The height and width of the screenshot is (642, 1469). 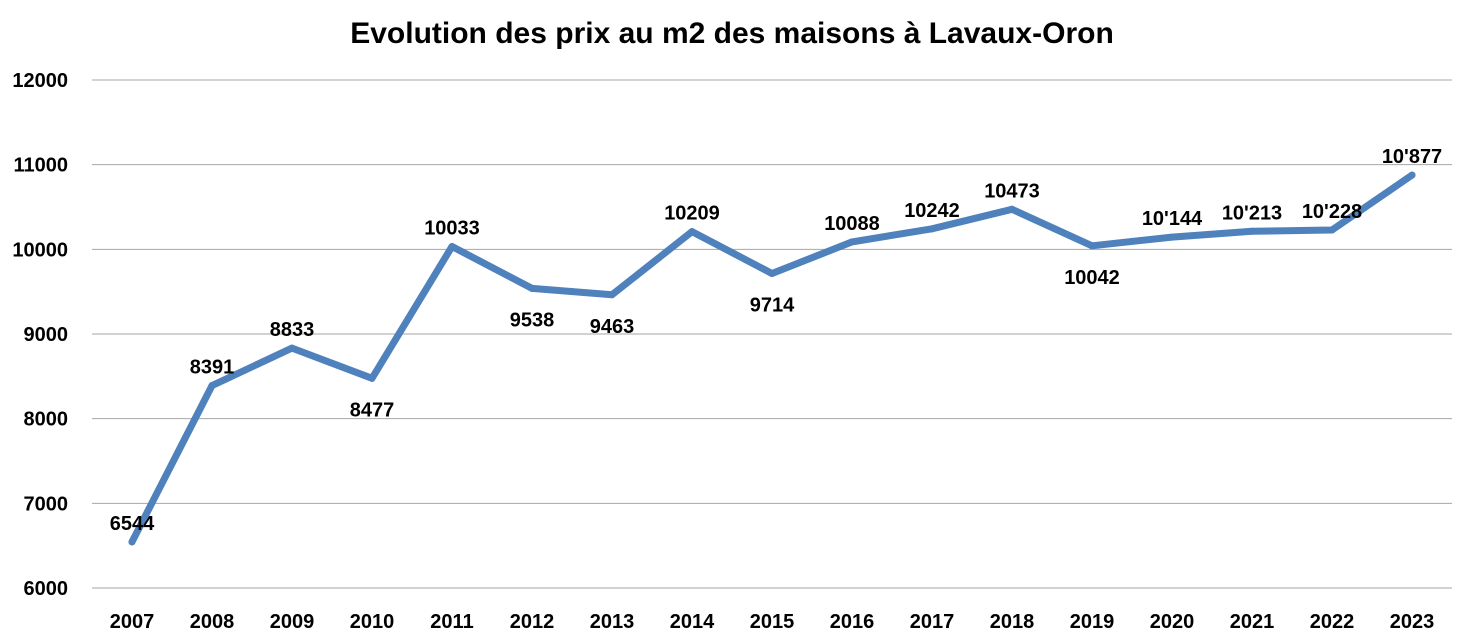 I want to click on y-tick-label-10000: 10000, so click(x=40, y=250).